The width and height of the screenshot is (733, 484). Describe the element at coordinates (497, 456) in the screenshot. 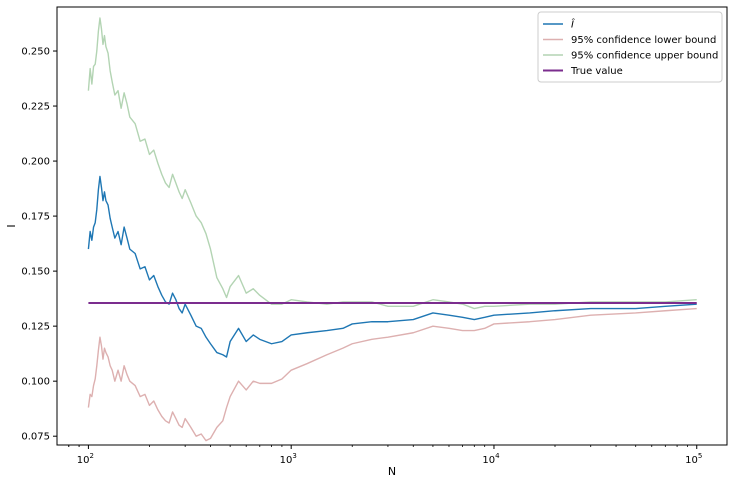

I see `x-tick-exponent: 4` at that location.